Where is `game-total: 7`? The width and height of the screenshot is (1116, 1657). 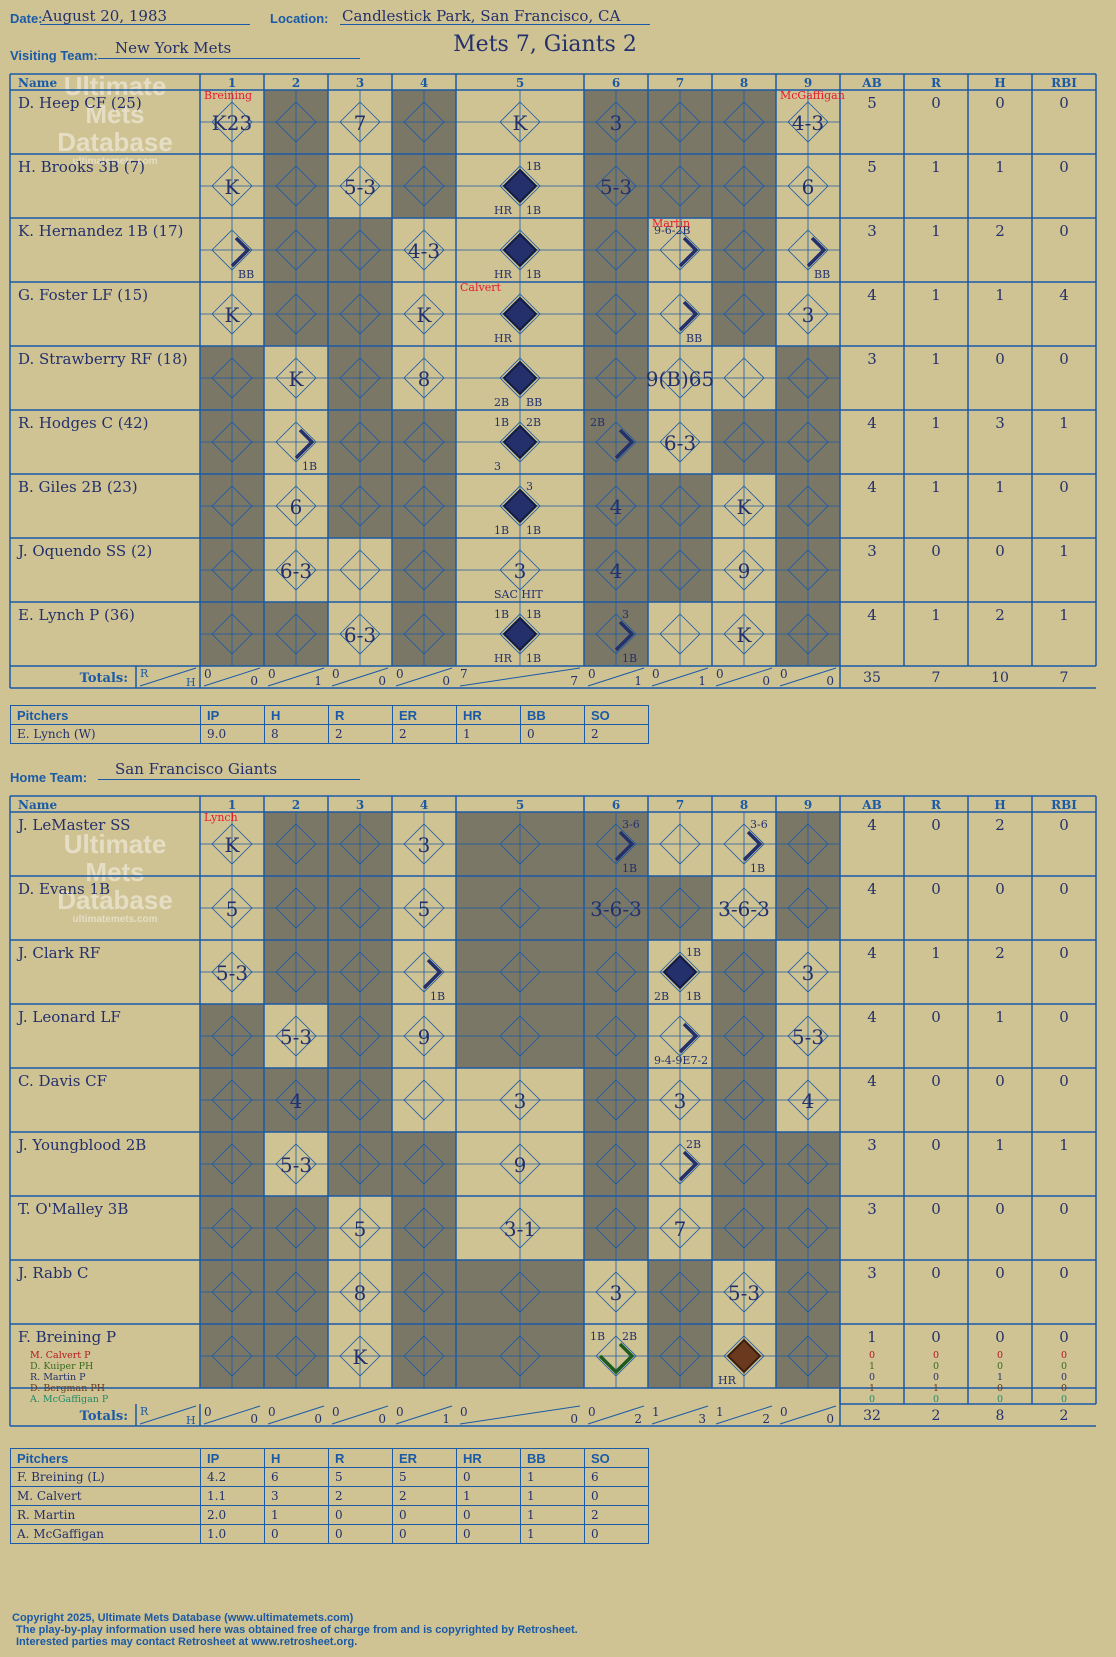 game-total: 7 is located at coordinates (1064, 678).